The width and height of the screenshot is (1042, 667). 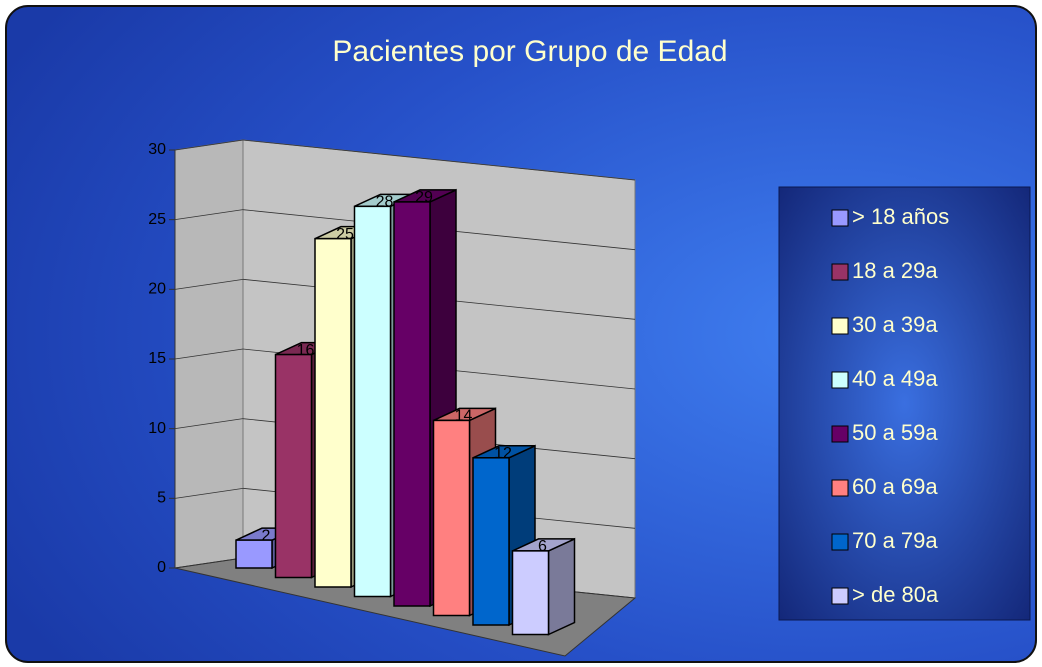 I want to click on legend-label: 60 a 69a, so click(x=895, y=486).